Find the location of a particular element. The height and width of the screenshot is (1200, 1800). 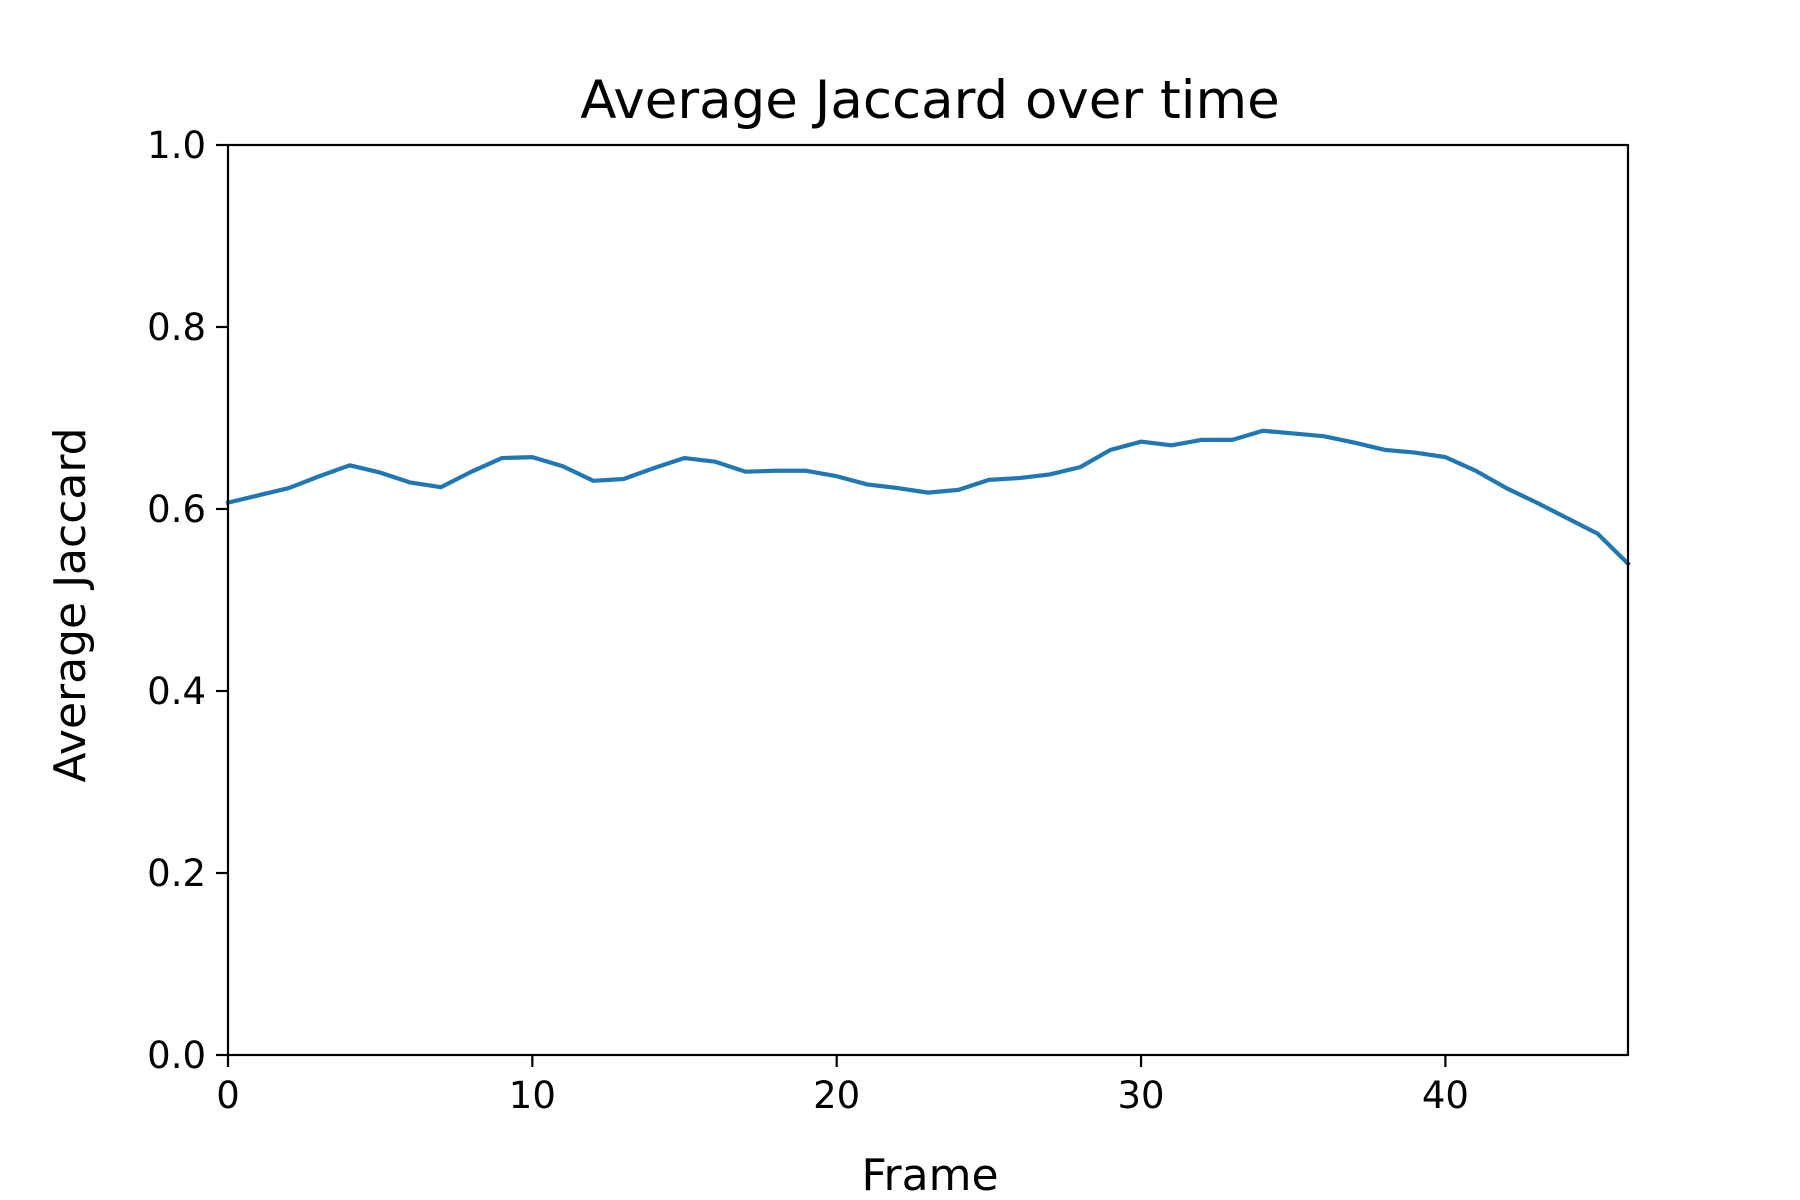

y-tick-label: 0.4 is located at coordinates (176, 691).